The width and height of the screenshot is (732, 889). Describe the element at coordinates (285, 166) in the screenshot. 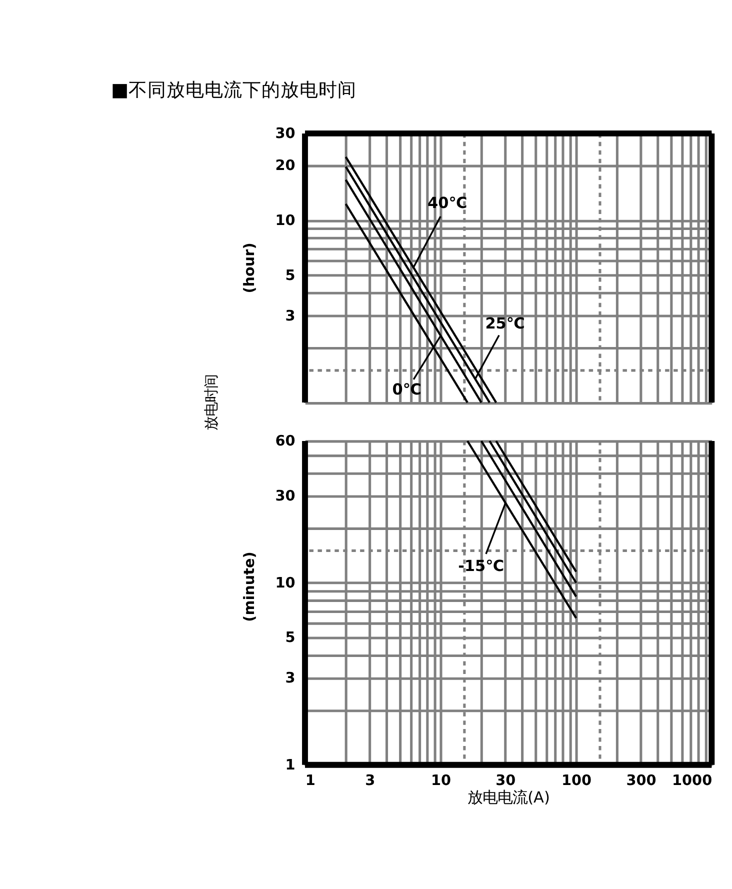

I see `y-tick-label: 20` at that location.